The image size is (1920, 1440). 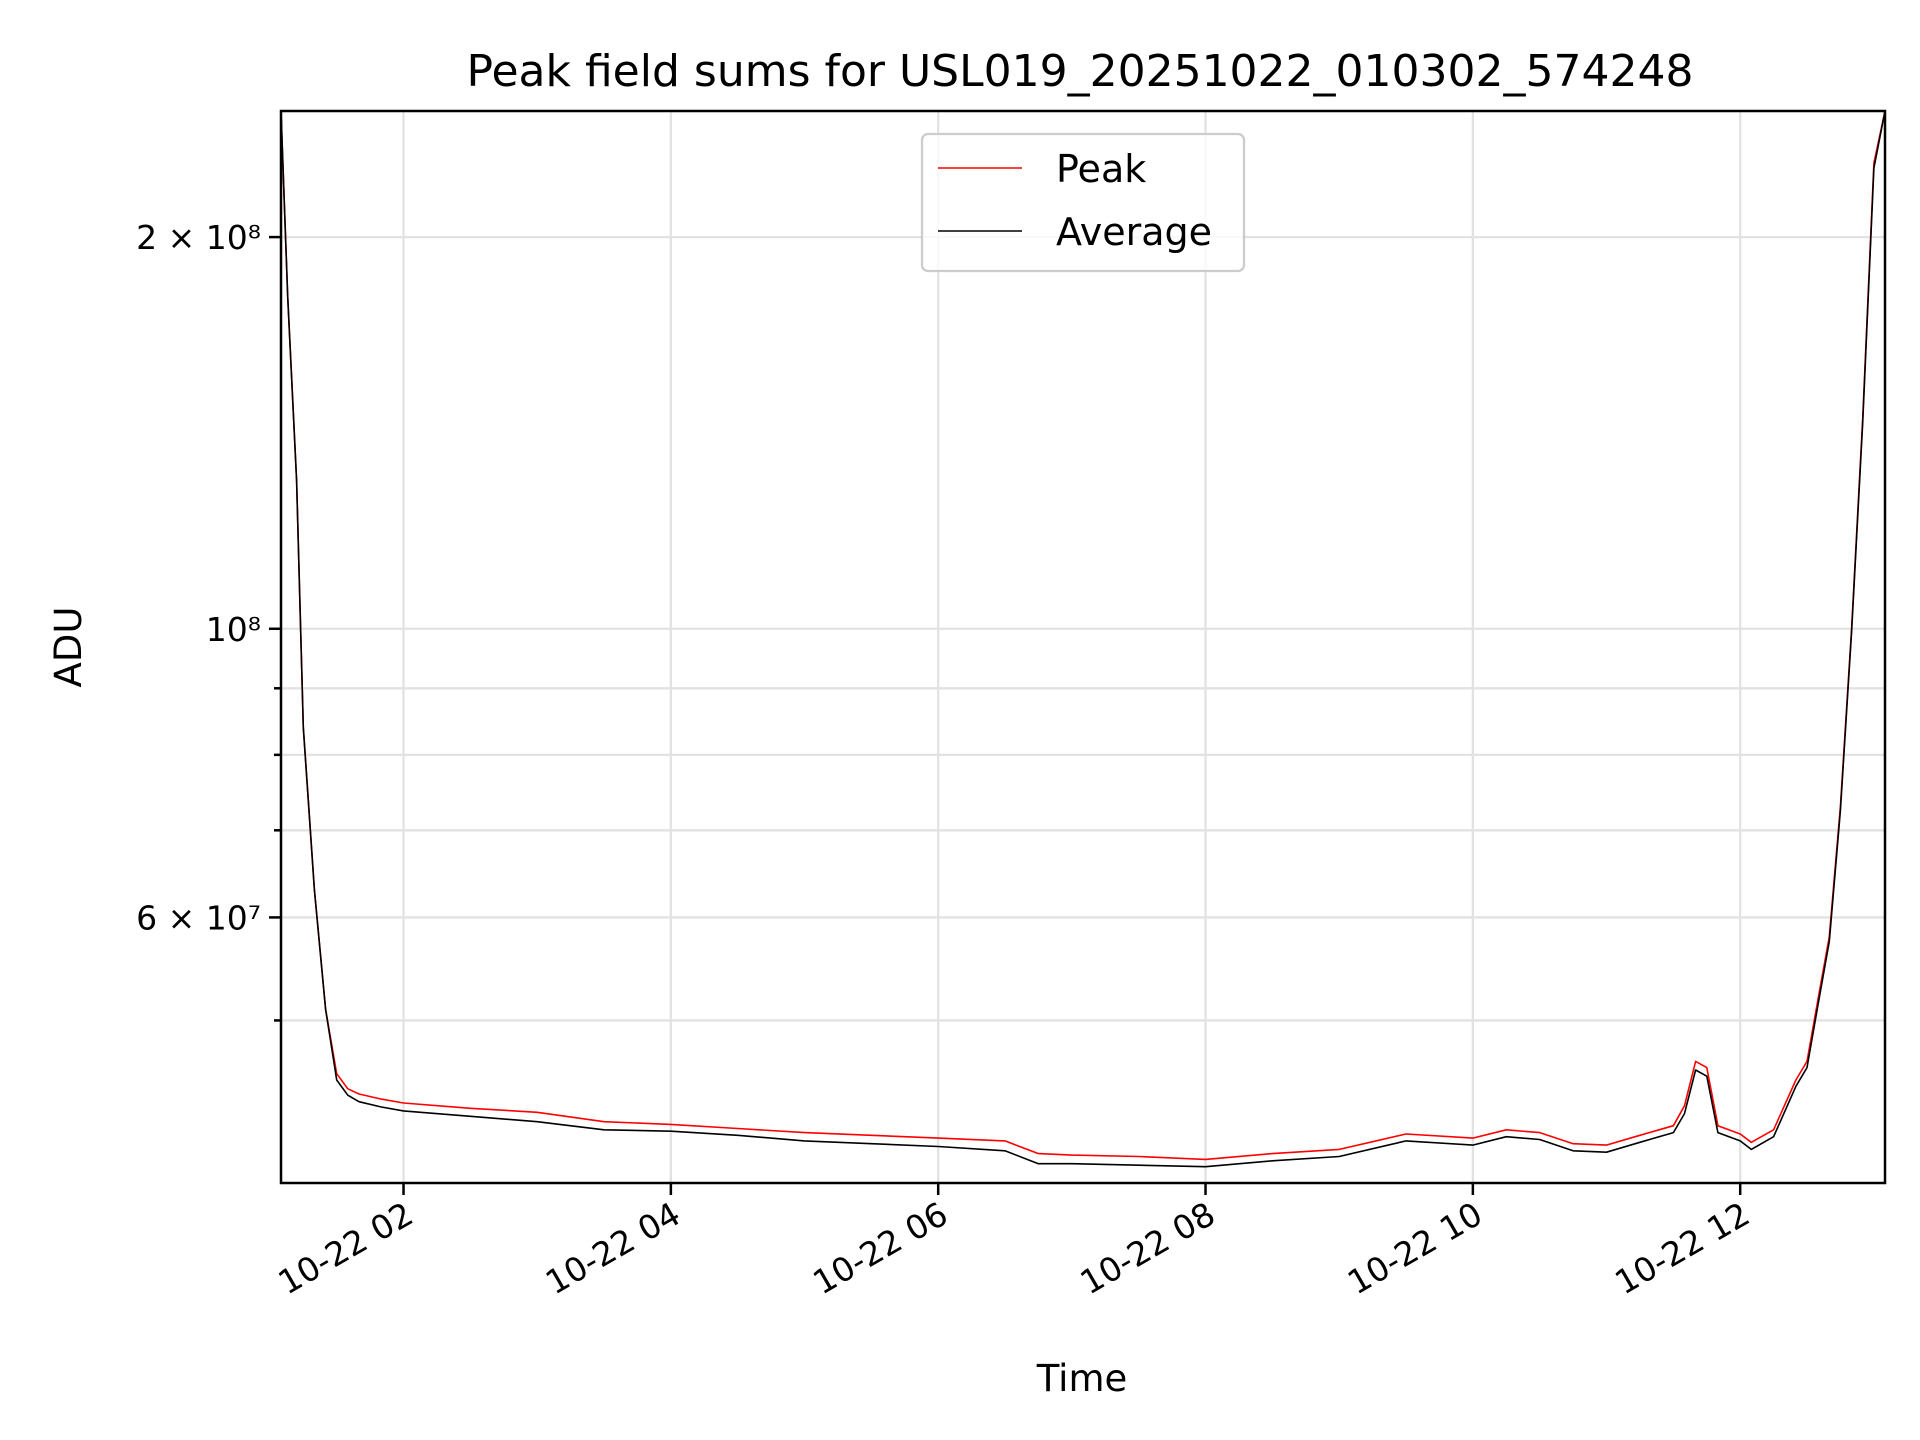 I want to click on x-tick-label: 10-22 04, so click(x=613, y=1248).